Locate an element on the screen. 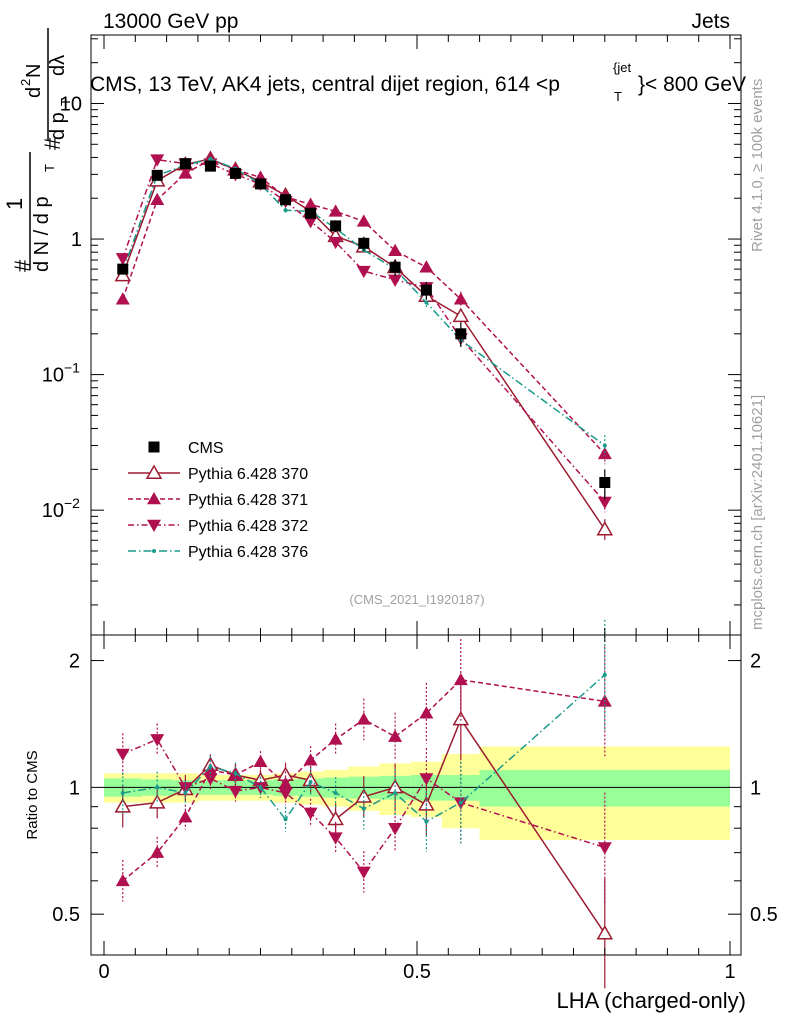  title-sub: T is located at coordinates (618, 96).